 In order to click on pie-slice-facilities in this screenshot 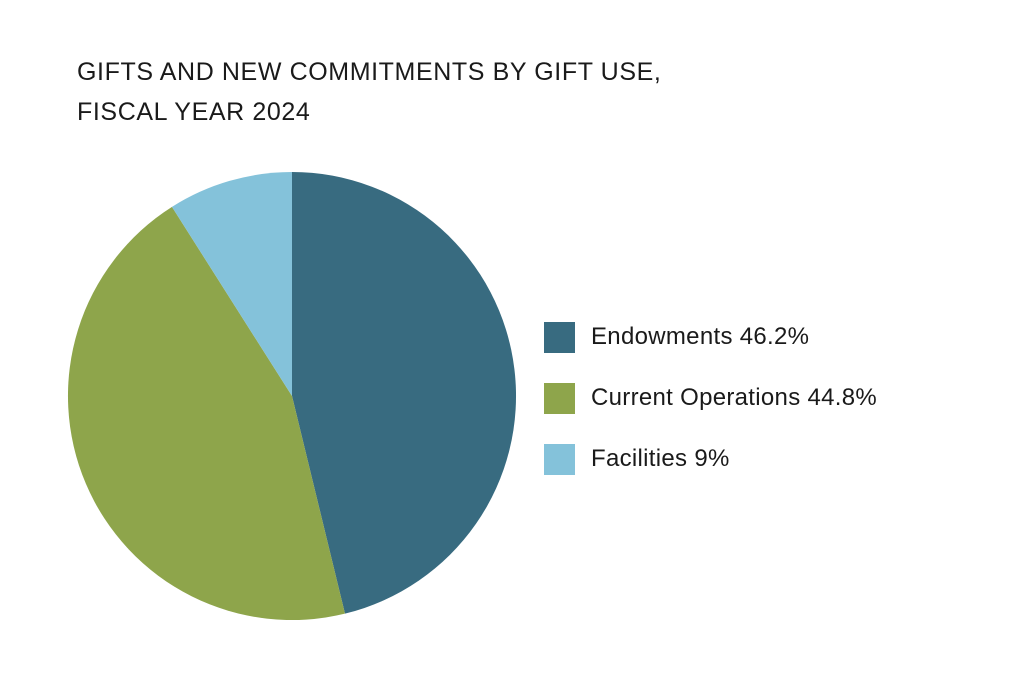, I will do `click(231, 284)`.